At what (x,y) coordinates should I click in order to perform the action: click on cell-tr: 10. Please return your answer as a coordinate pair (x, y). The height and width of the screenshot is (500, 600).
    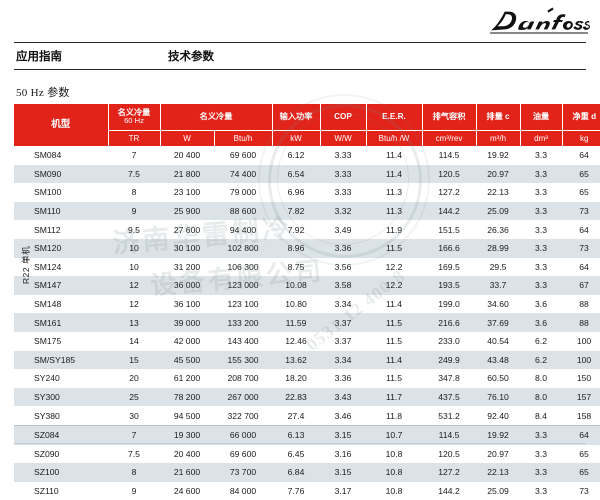
    Looking at the image, I should click on (134, 267).